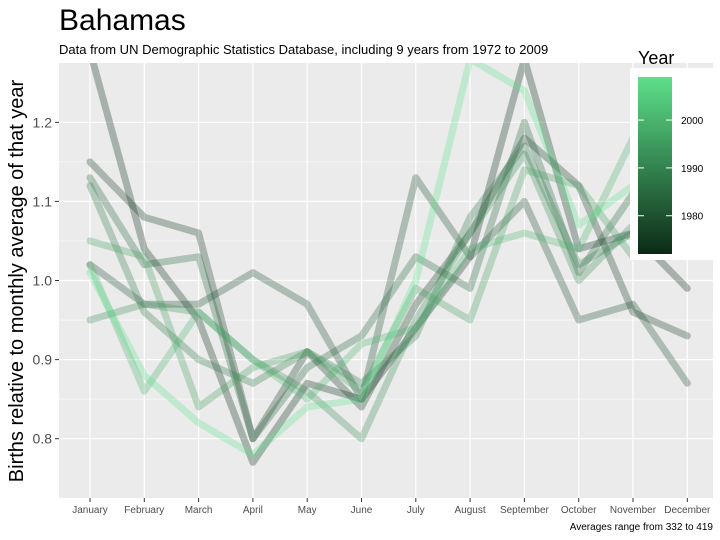 Image resolution: width=720 pixels, height=540 pixels. Describe the element at coordinates (362, 510) in the screenshot. I see `x-tick-label: June` at that location.